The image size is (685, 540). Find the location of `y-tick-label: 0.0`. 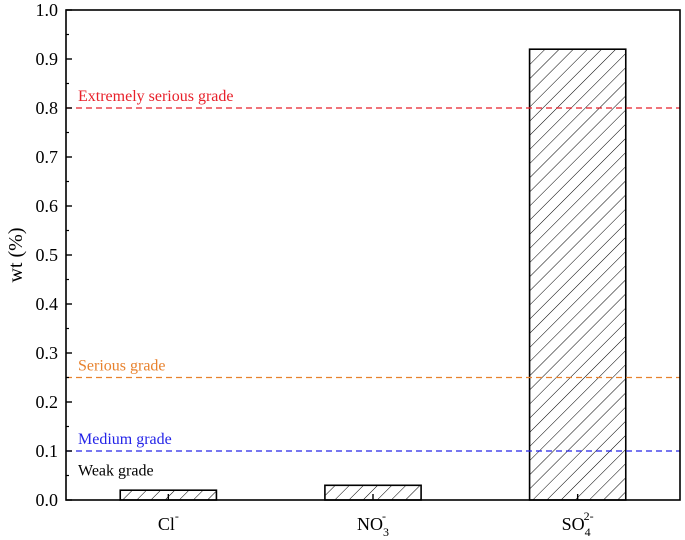

y-tick-label: 0.0 is located at coordinates (47, 500).